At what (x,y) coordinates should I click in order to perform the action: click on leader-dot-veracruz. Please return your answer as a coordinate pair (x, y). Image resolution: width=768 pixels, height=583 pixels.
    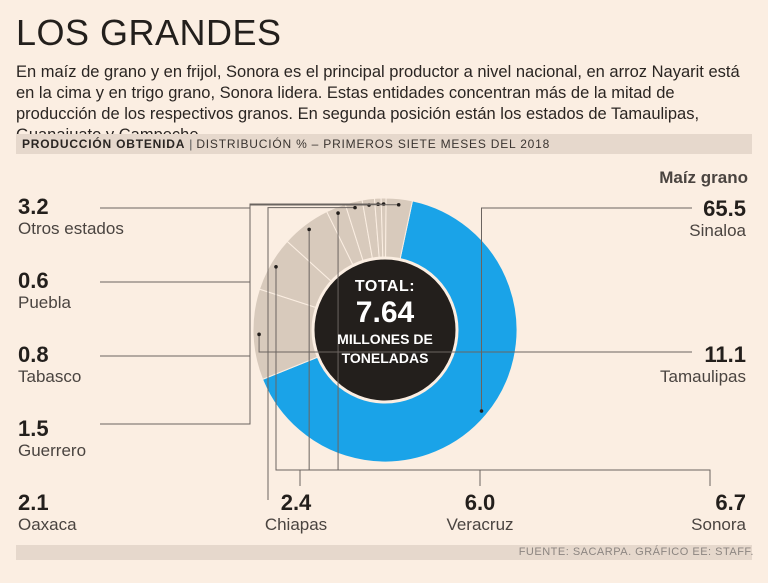
    Looking at the image, I should click on (309, 229).